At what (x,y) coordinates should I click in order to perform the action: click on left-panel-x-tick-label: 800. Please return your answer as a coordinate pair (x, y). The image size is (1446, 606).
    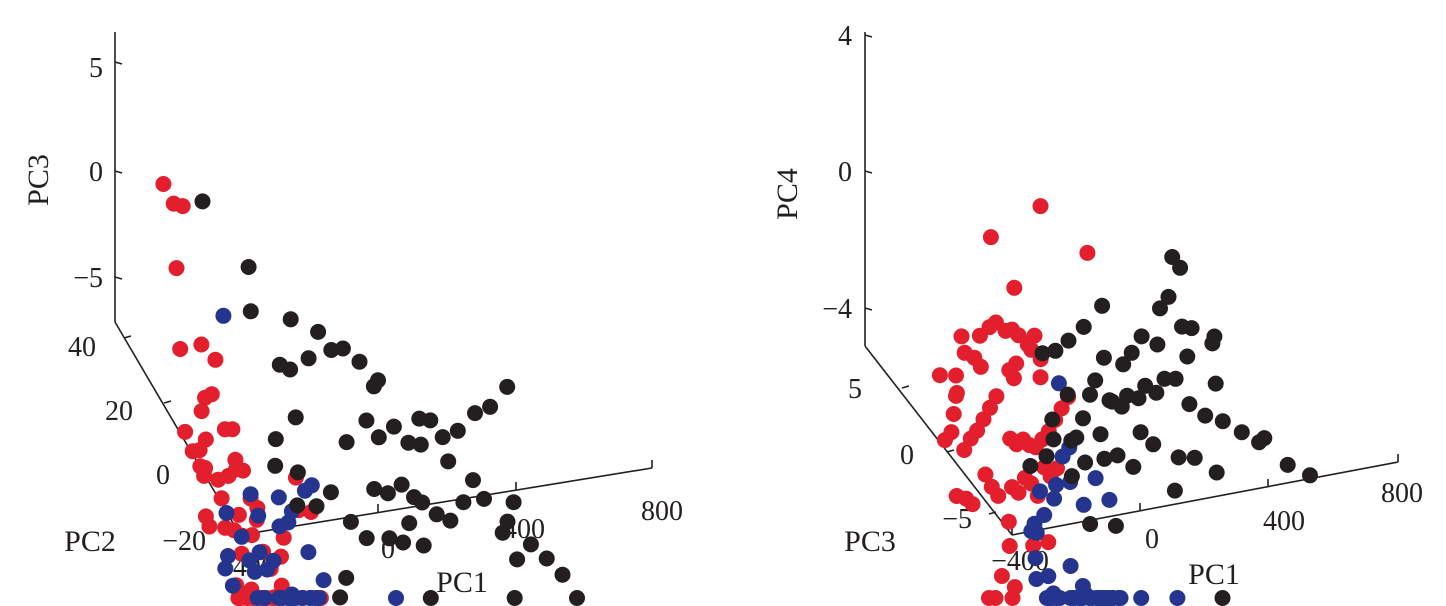
    Looking at the image, I should click on (662, 511).